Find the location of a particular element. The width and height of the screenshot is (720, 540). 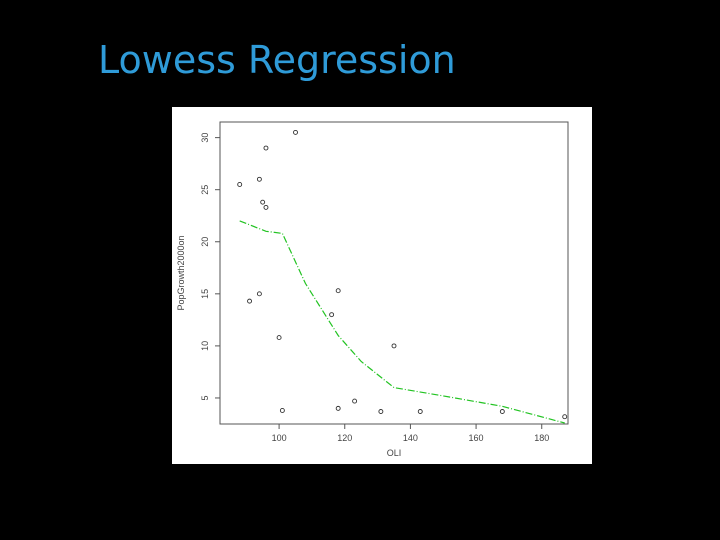

x-tick-label: 160 is located at coordinates (476, 438).